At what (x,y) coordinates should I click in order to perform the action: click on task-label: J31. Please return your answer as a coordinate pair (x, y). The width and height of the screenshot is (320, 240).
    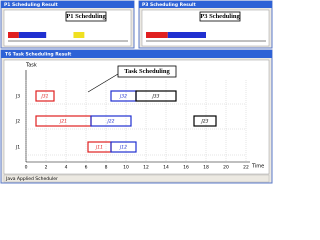
    Looking at the image, I should click on (44, 97).